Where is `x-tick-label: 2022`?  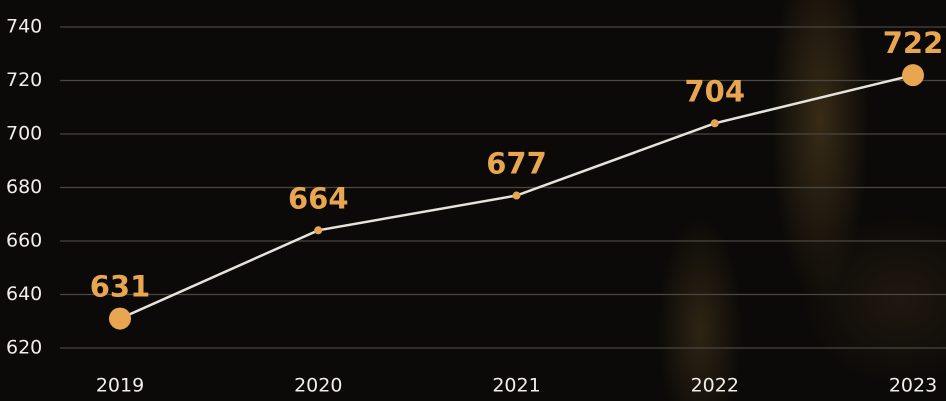 x-tick-label: 2022 is located at coordinates (715, 386).